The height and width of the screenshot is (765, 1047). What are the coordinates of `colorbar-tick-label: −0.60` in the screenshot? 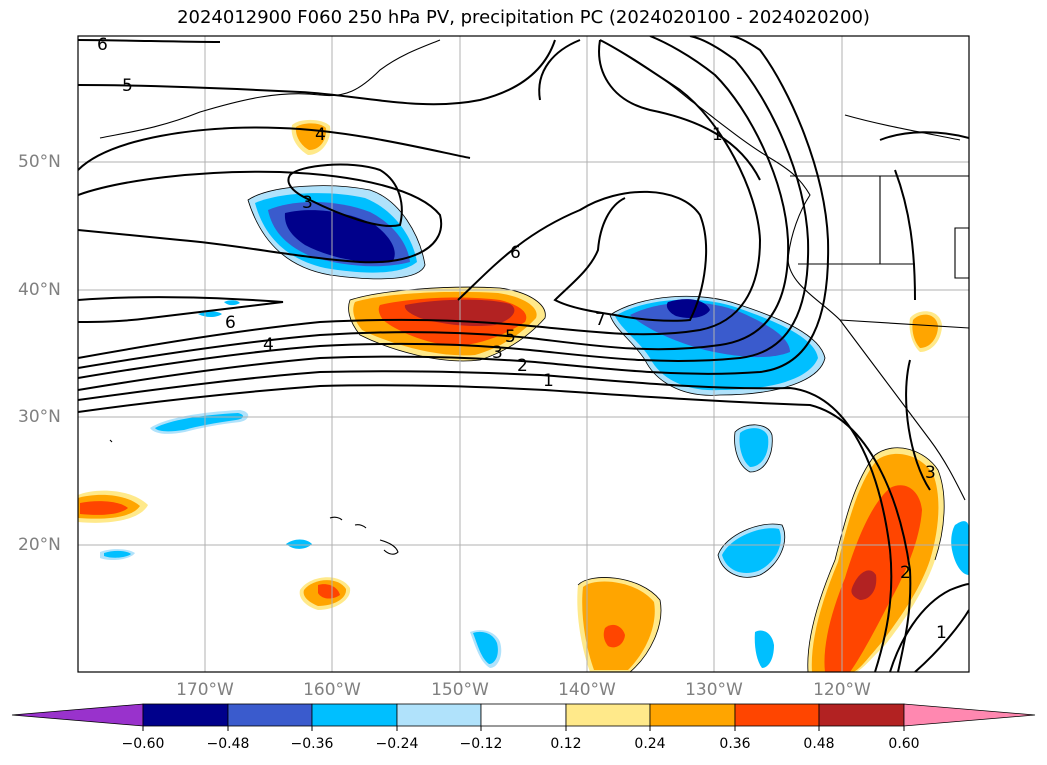 It's located at (143, 744).